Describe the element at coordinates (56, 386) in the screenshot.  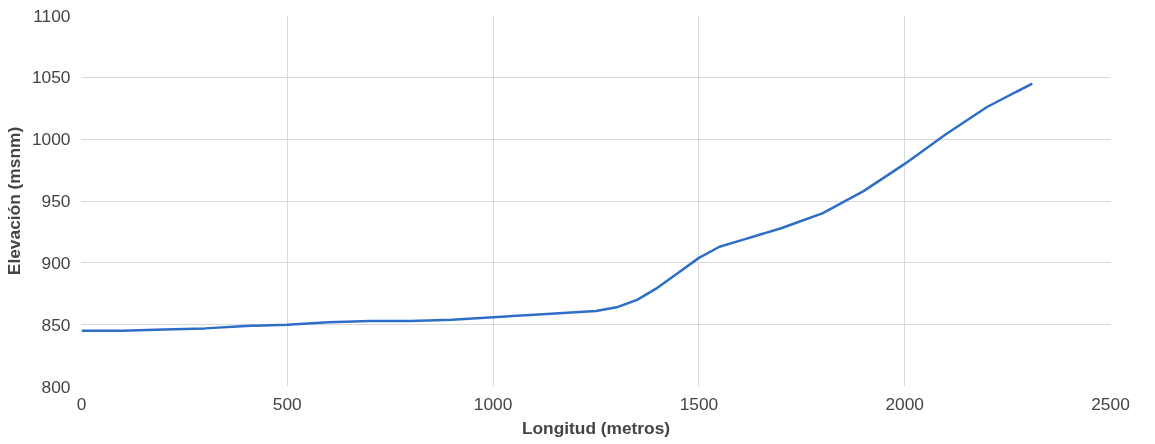
I see `y-tick-label: 800` at that location.